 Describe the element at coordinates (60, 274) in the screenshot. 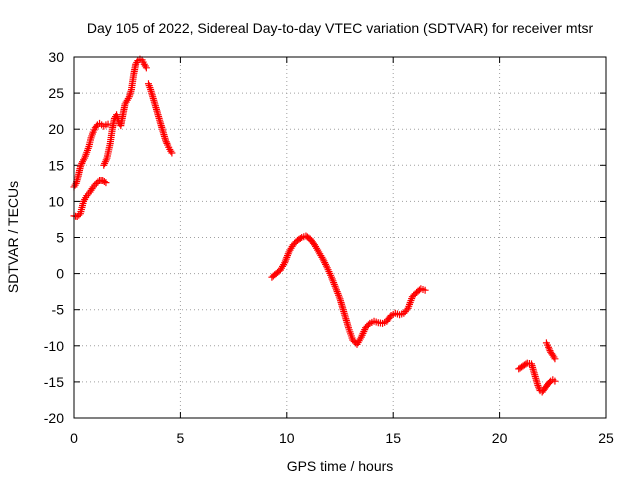

I see `y-tick-label: 0` at that location.